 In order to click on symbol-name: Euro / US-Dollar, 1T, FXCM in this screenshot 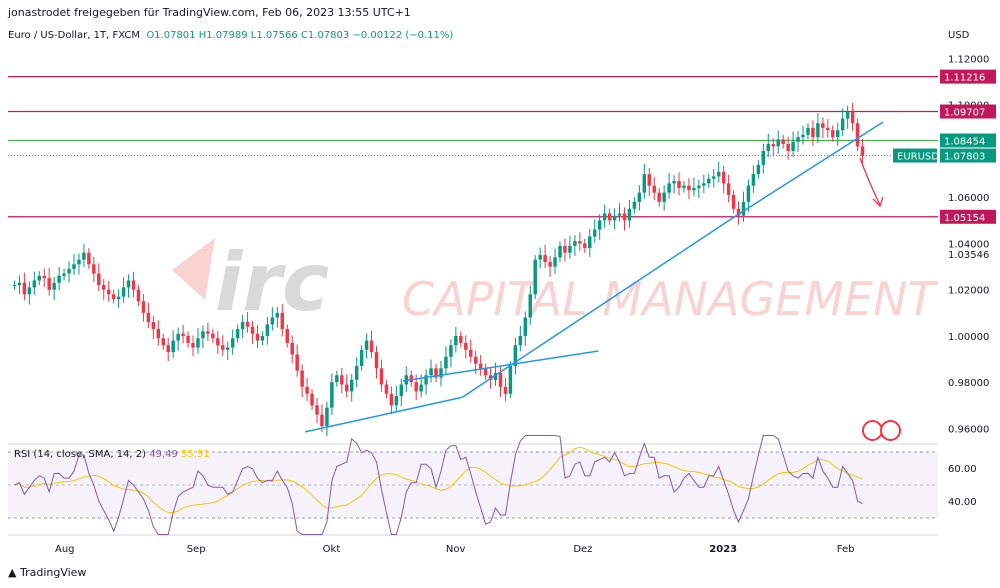, I will do `click(74, 35)`.